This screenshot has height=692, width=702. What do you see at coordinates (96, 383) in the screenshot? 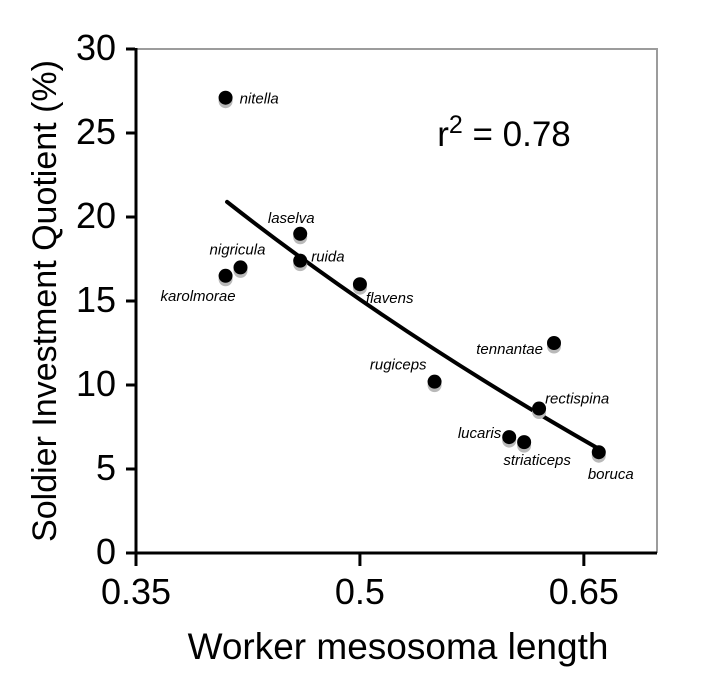
I see `y-tick-label: 10` at bounding box center [96, 383].